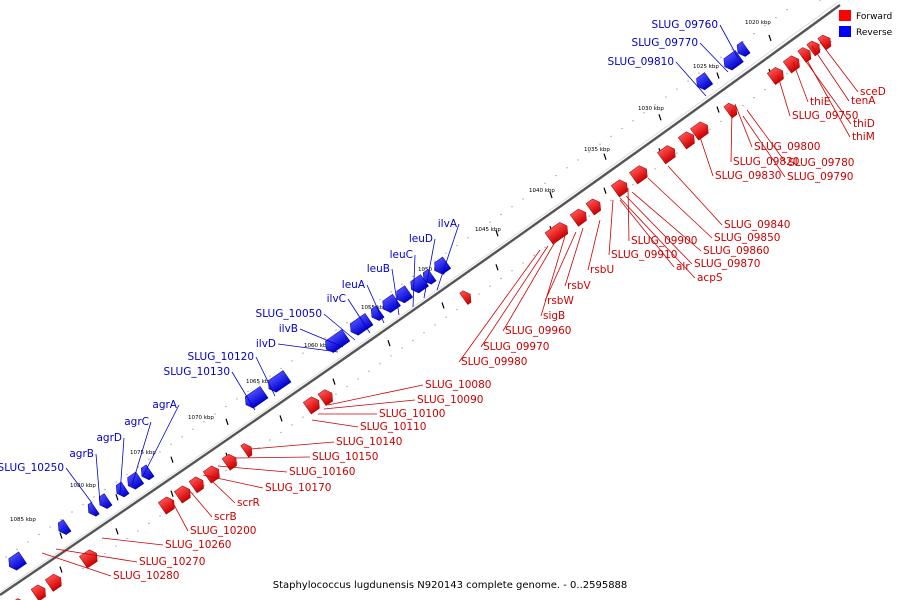 The height and width of the screenshot is (600, 900). I want to click on reverse-gene-label: SLUG_10130, so click(197, 372).